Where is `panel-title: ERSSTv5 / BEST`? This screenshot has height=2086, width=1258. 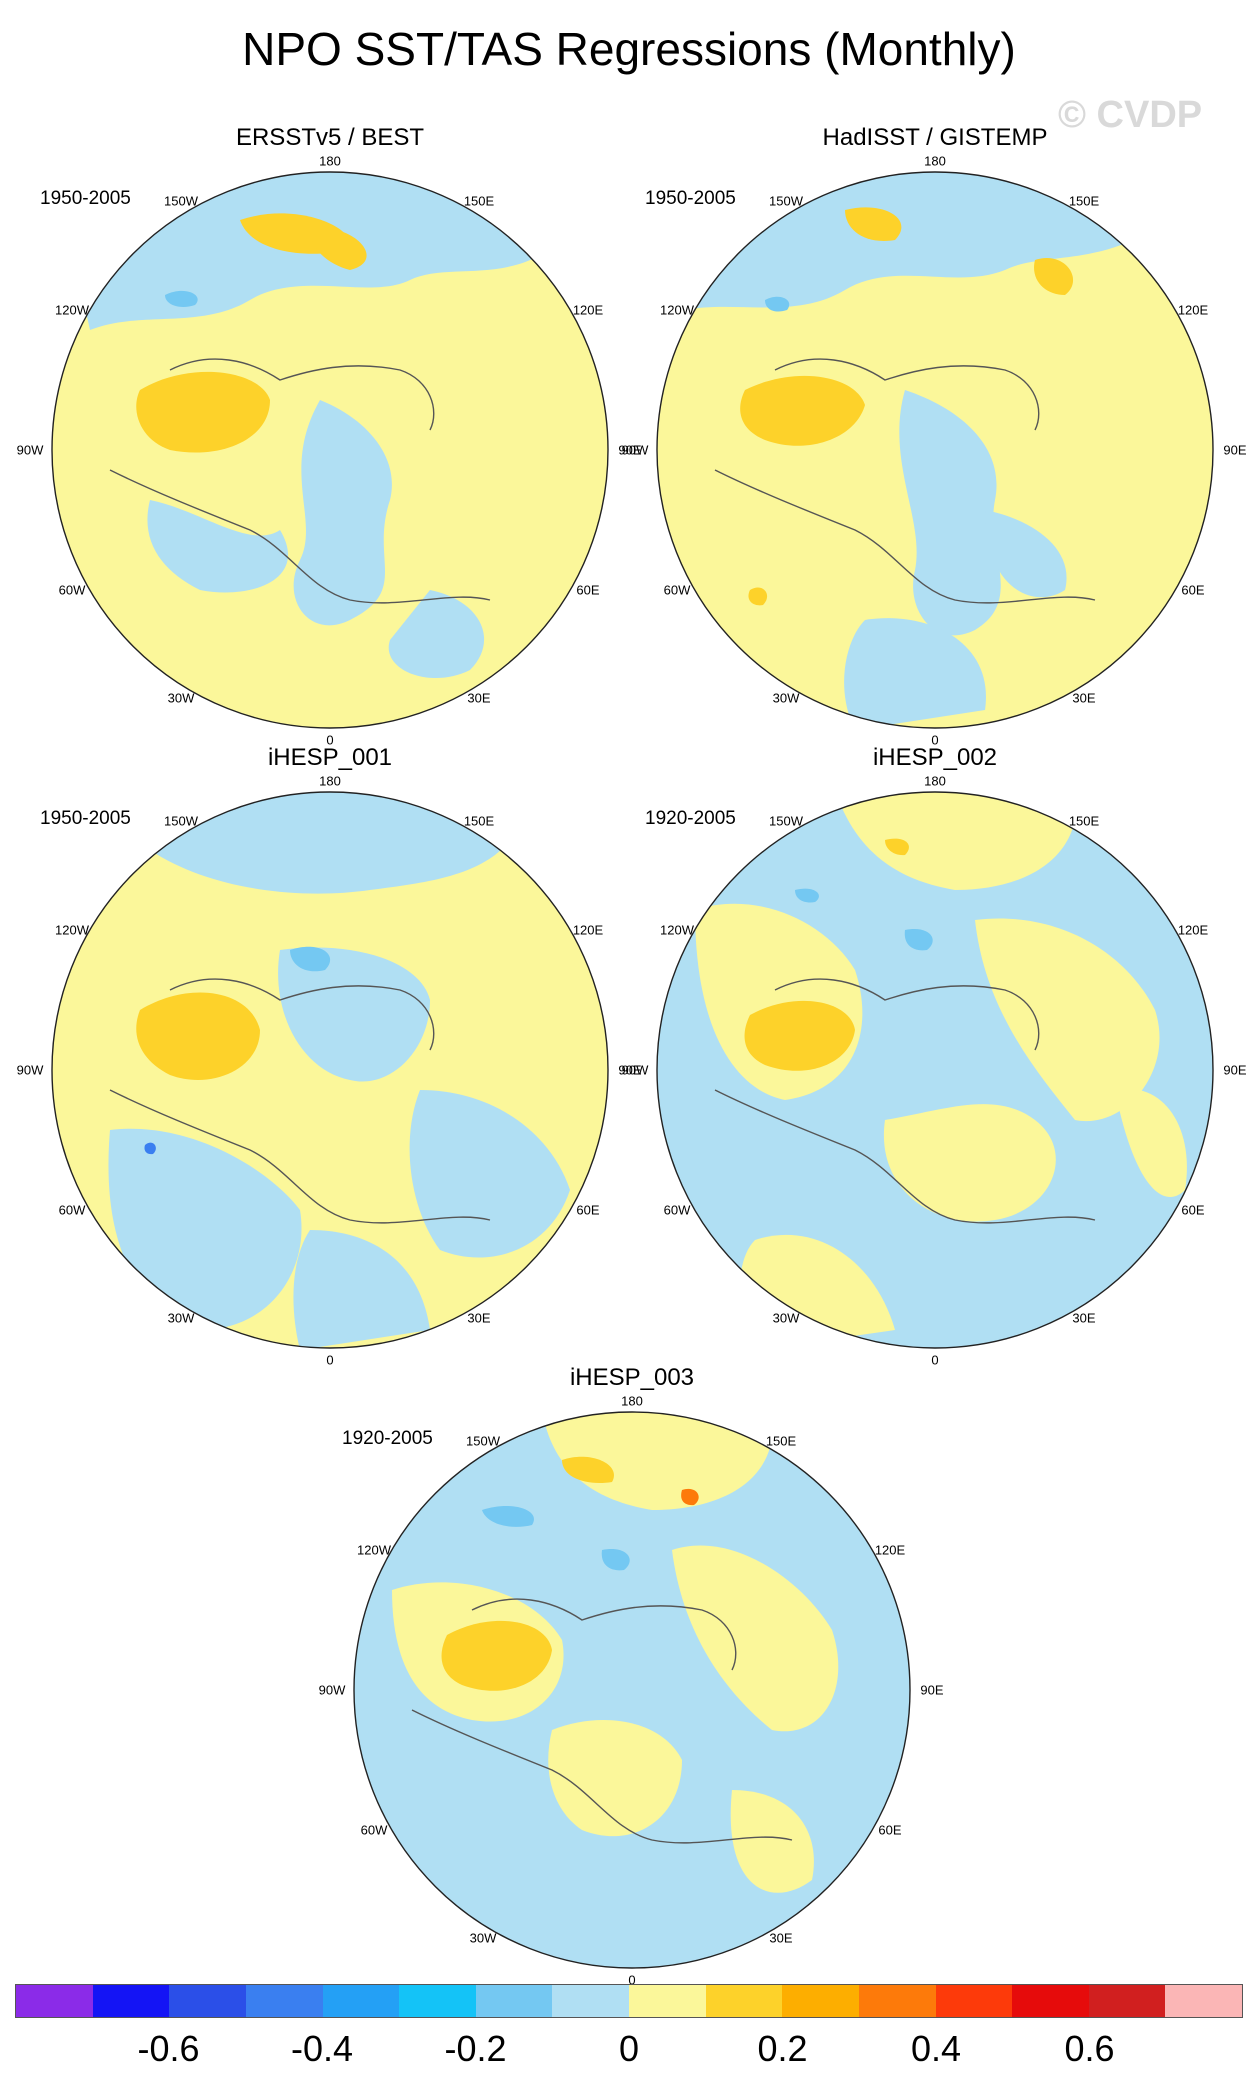 panel-title: ERSSTv5 / BEST is located at coordinates (330, 137).